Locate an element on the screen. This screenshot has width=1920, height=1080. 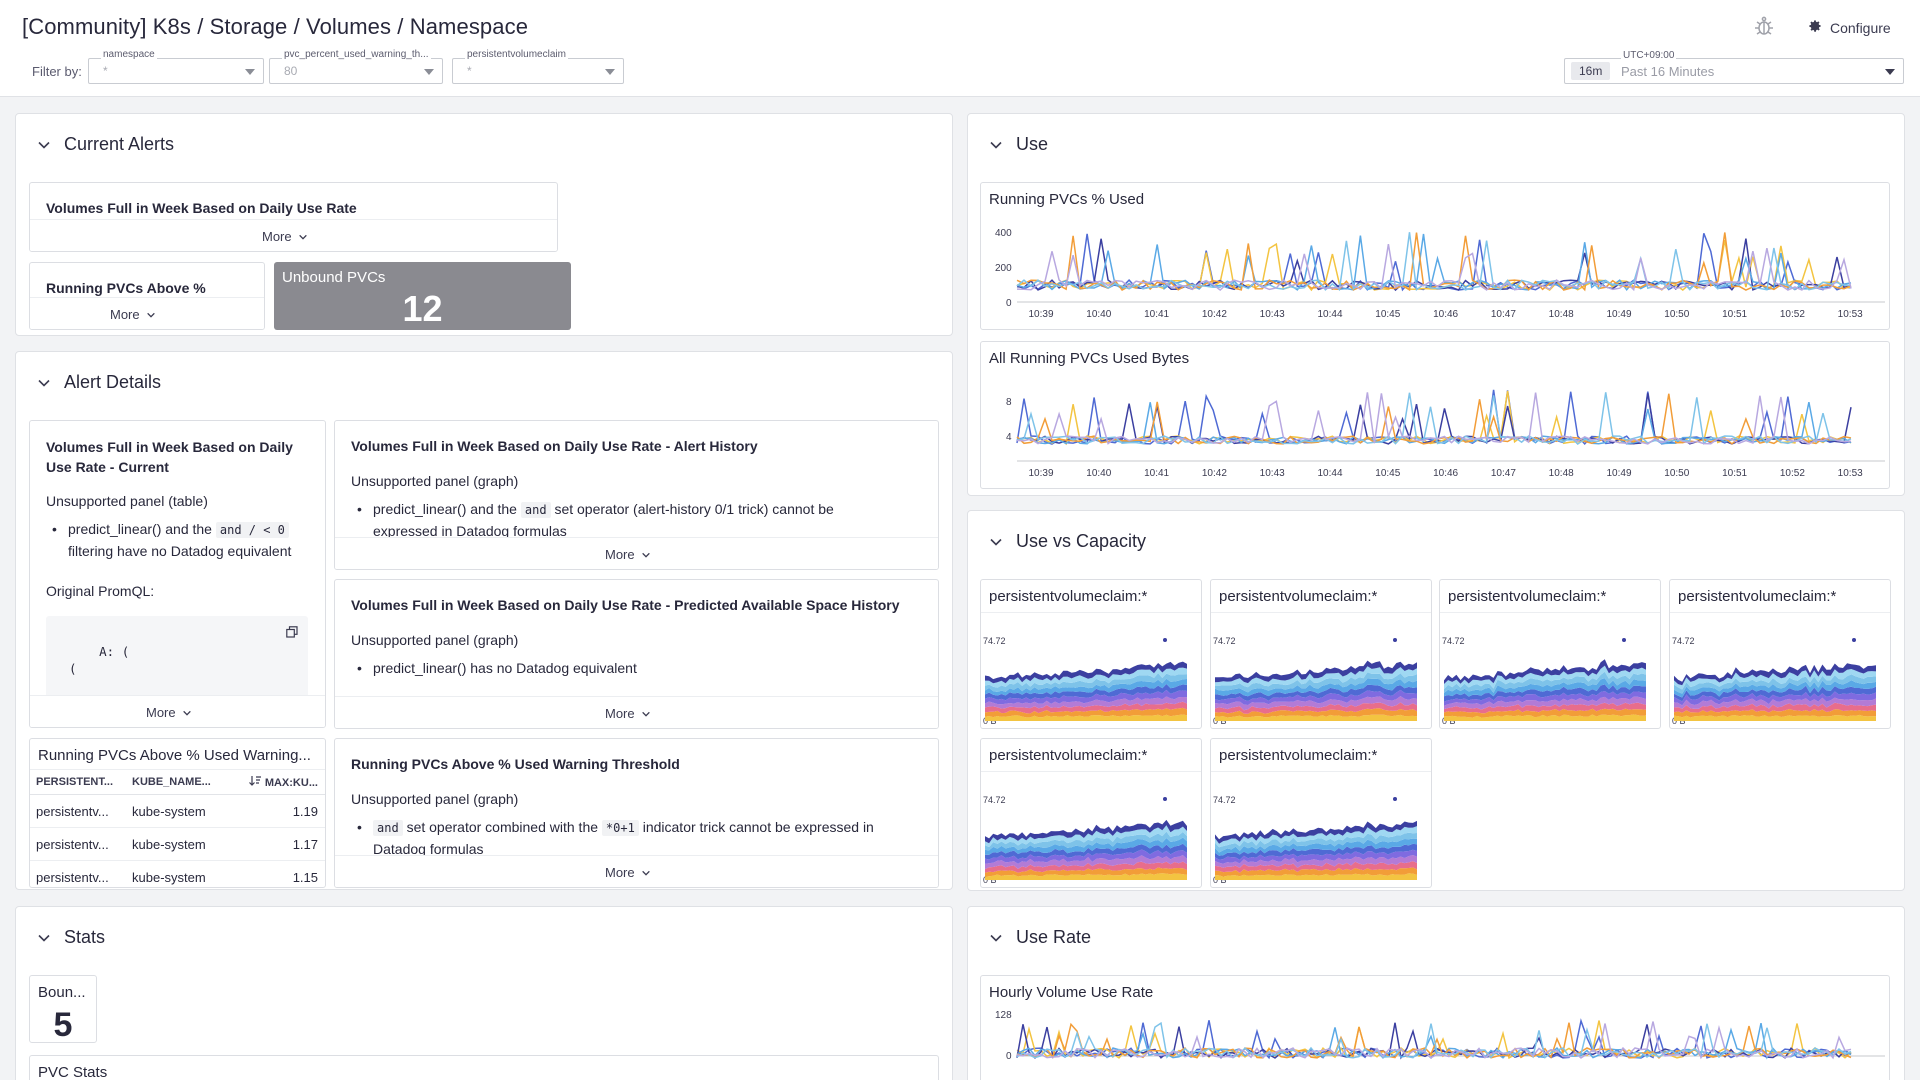
series-line is located at coordinates (1434, 262).